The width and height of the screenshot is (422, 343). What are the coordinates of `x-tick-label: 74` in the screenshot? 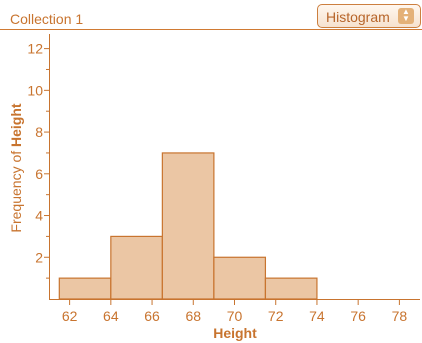 It's located at (317, 316).